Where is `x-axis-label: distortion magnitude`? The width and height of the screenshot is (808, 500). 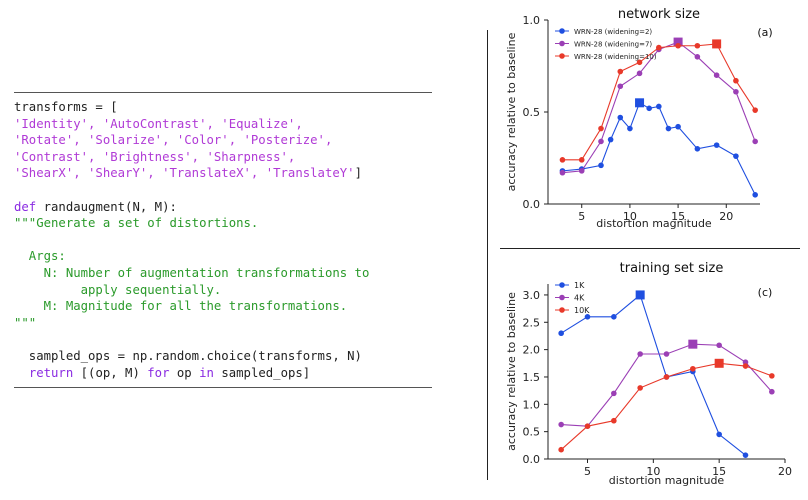
x-axis-label: distortion magnitude is located at coordinates (667, 480).